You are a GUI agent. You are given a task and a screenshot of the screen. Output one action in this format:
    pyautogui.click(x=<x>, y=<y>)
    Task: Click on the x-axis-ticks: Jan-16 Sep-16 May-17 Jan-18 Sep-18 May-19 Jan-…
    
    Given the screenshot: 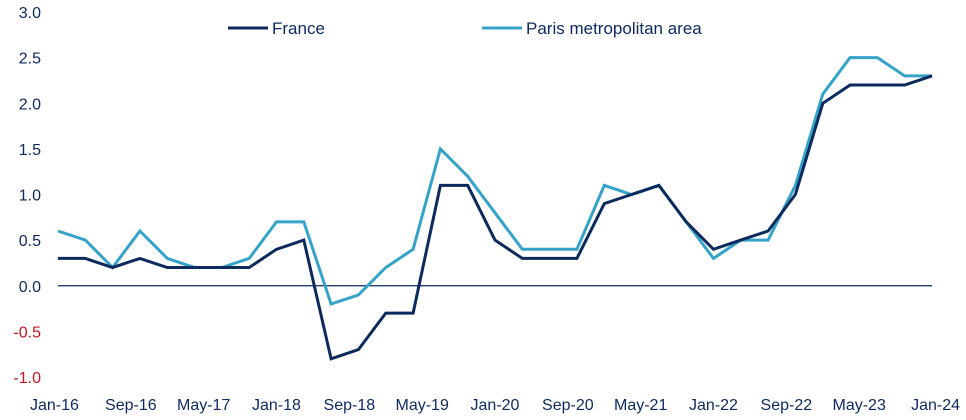 What is the action you would take?
    pyautogui.click(x=495, y=405)
    